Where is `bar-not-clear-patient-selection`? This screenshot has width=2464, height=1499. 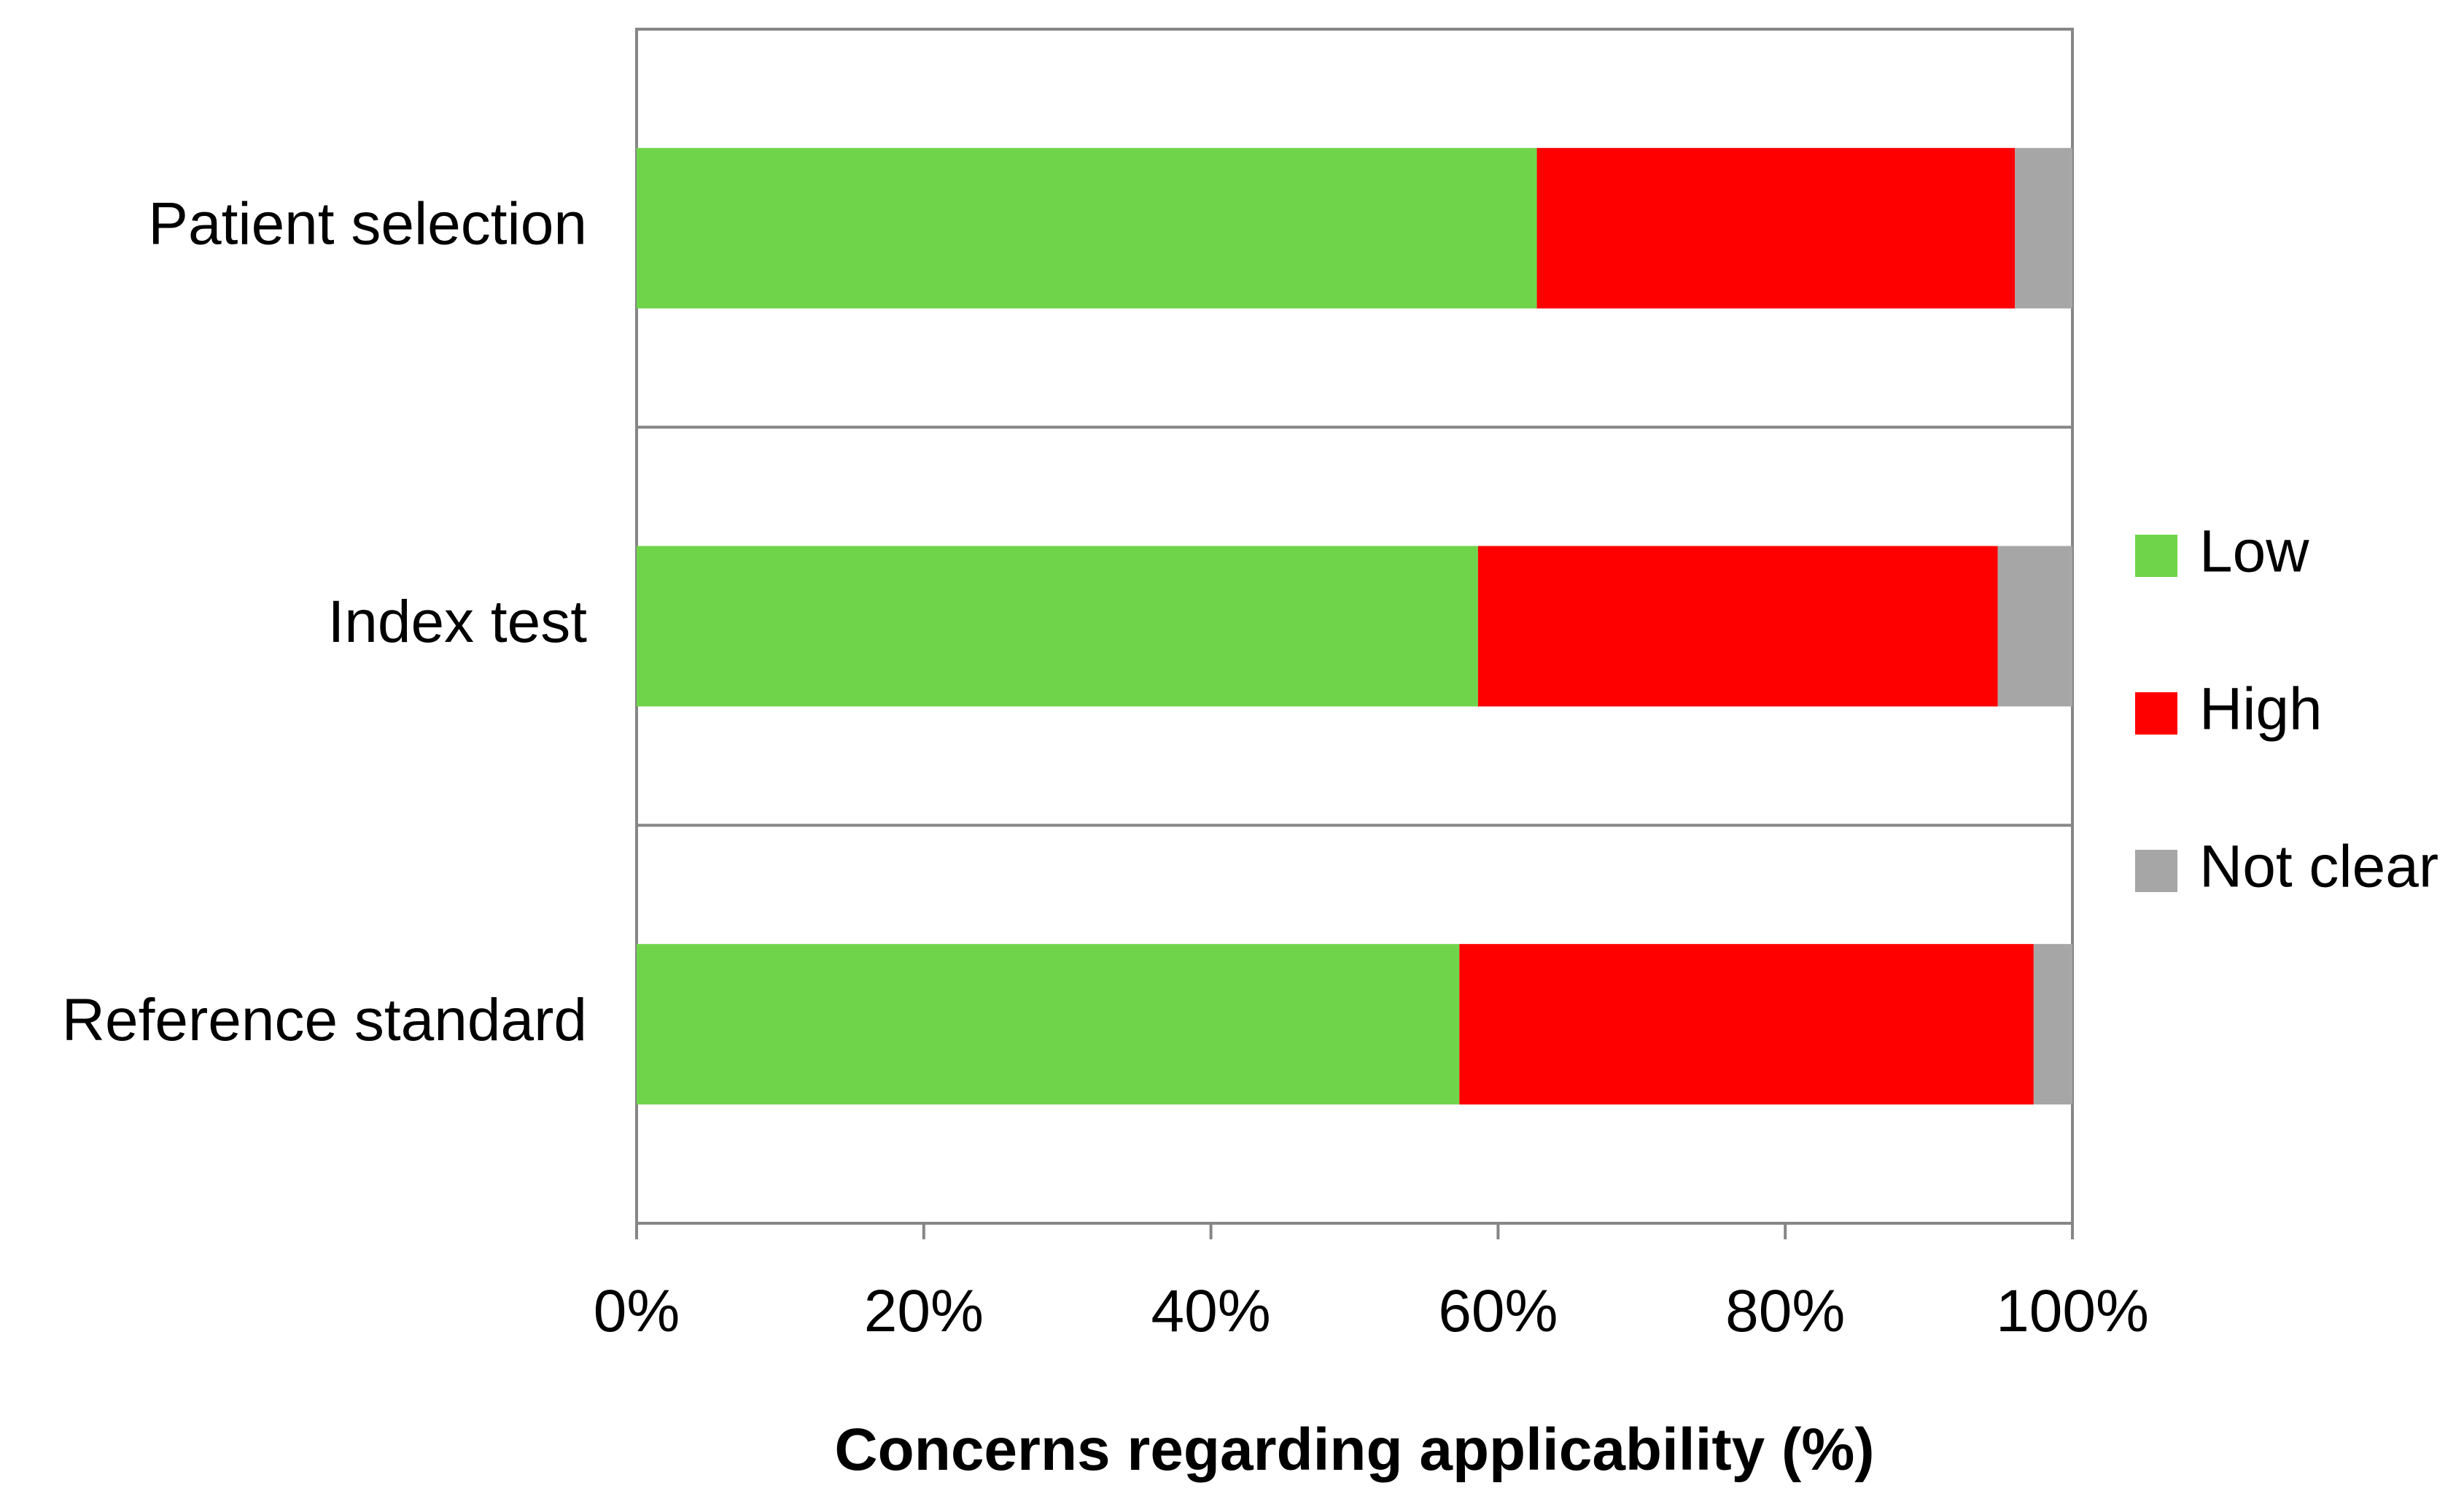
bar-not-clear-patient-selection is located at coordinates (2044, 228).